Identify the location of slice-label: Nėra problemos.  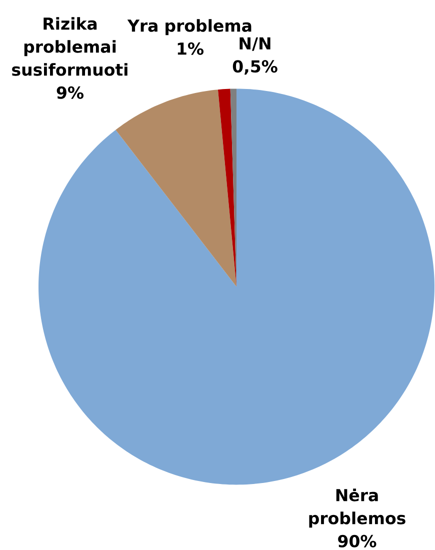
(357, 508).